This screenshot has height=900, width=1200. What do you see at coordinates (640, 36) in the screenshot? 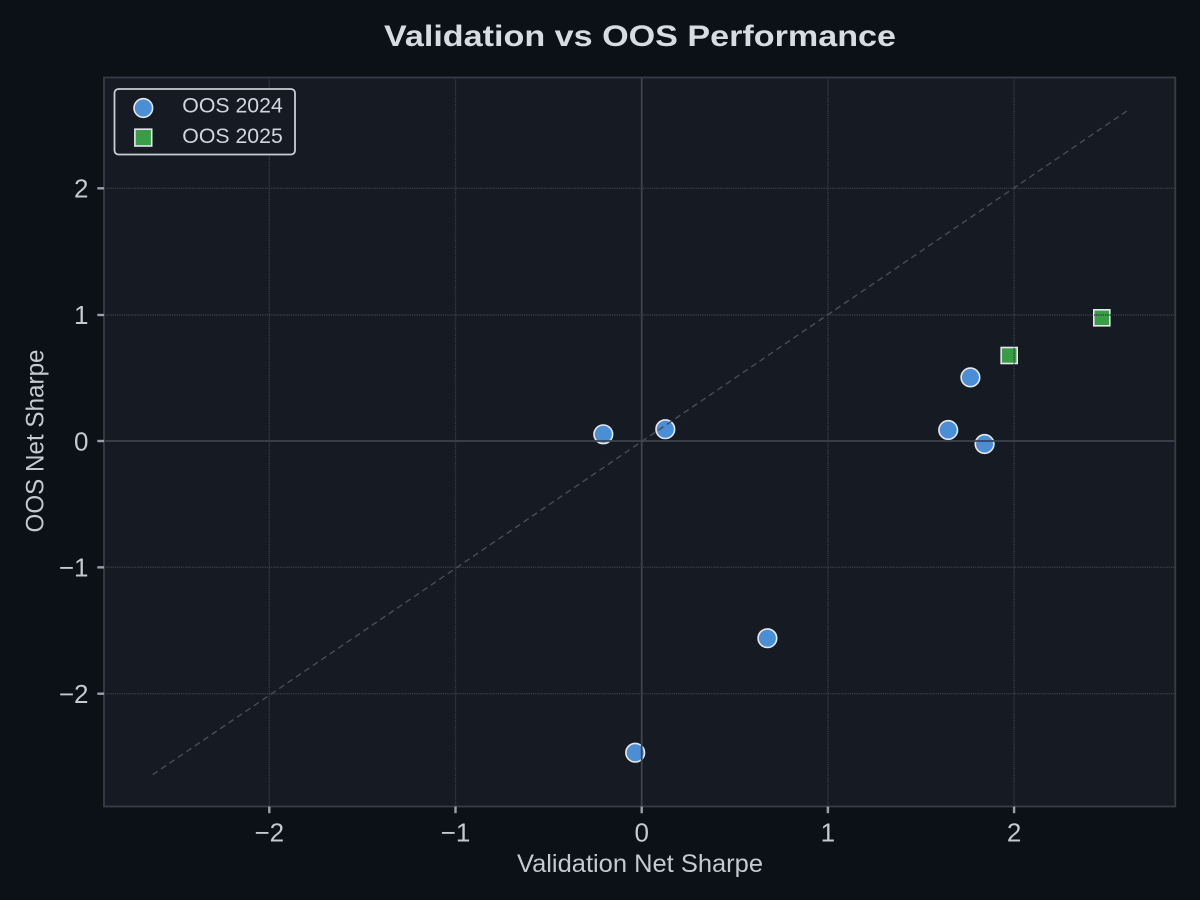
I see `svg-text: Validation vs OOS Performance` at bounding box center [640, 36].